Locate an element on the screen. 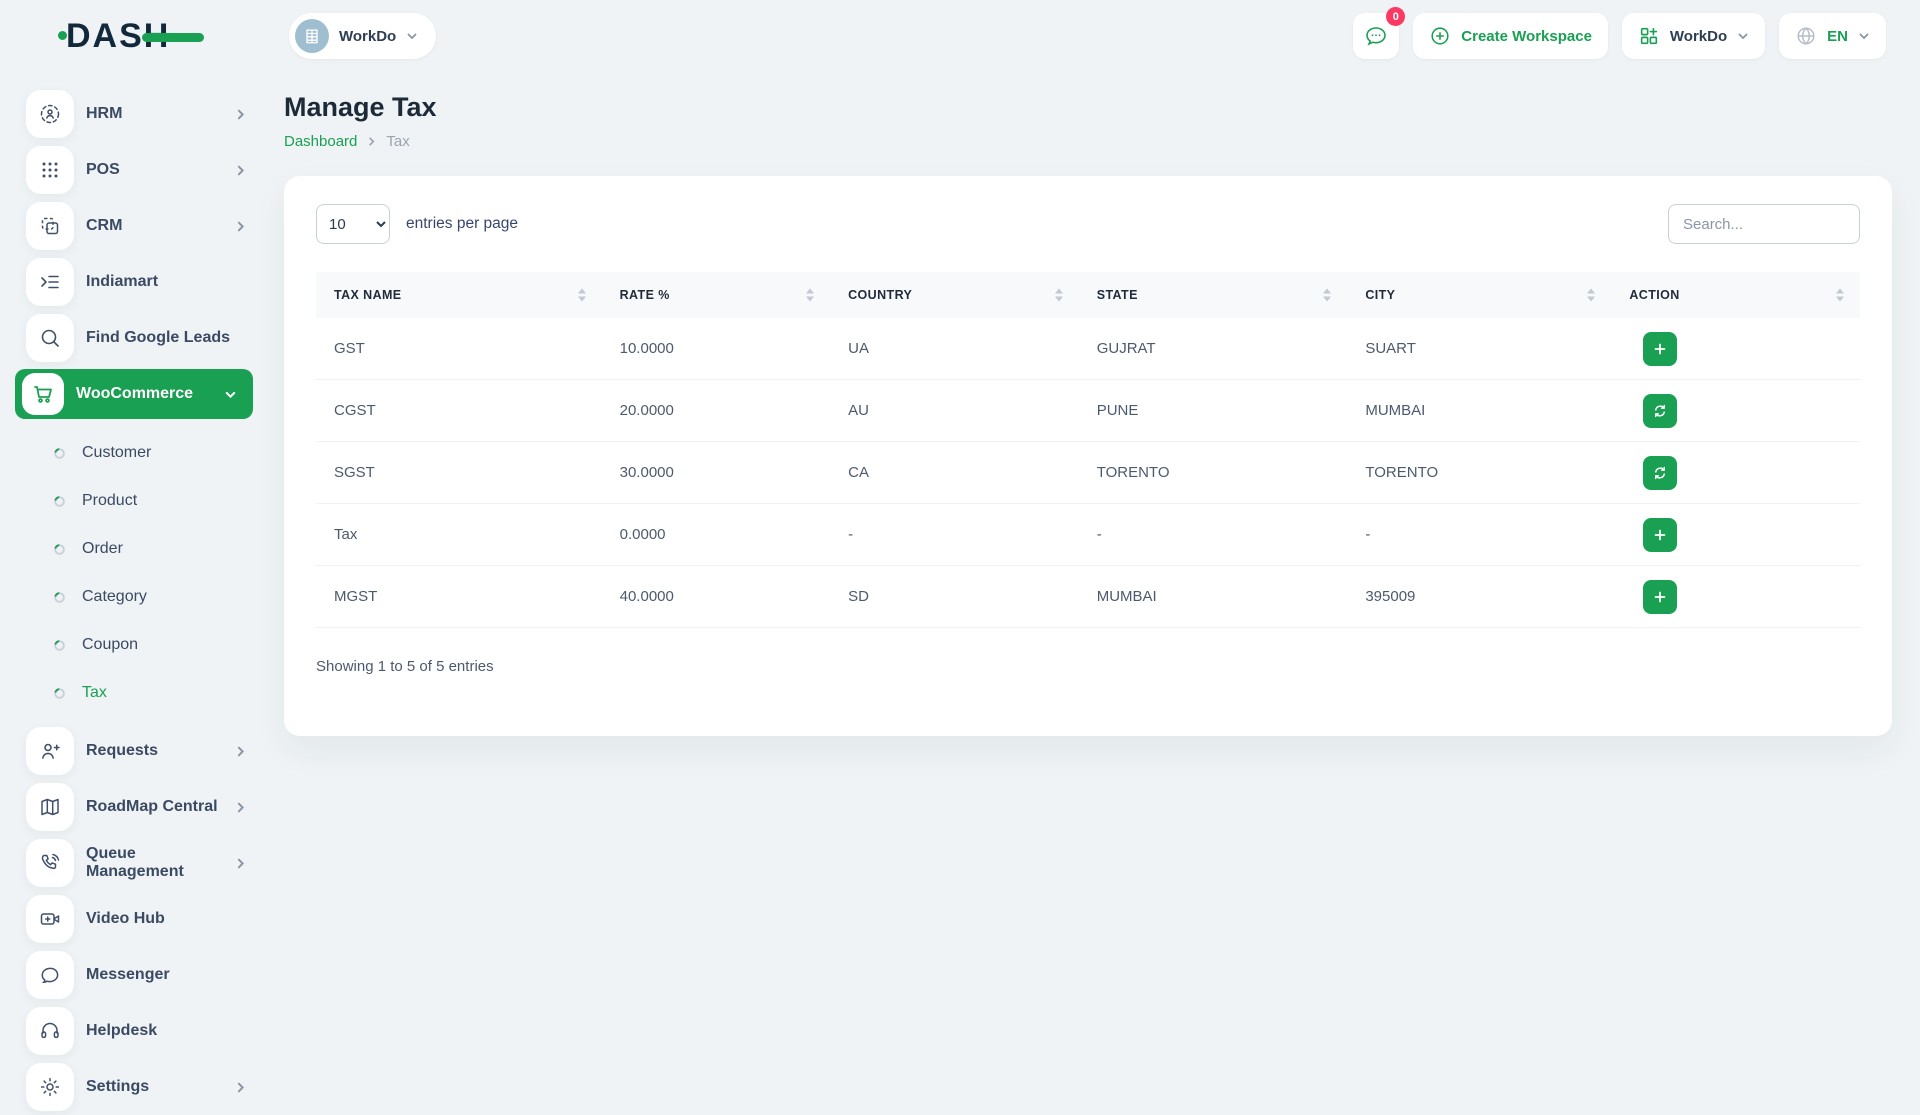 Image resolution: width=1920 pixels, height=1115 pixels. sidebar-item-video-hub: Video Hub is located at coordinates (139, 919).